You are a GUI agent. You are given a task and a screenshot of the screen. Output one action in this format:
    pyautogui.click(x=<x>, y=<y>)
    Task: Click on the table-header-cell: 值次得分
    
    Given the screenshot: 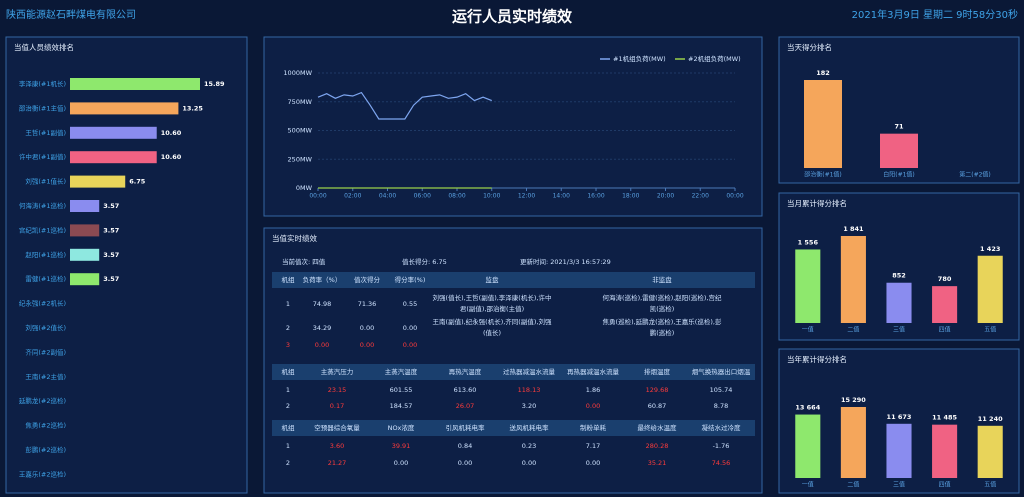 What is the action you would take?
    pyautogui.click(x=367, y=279)
    